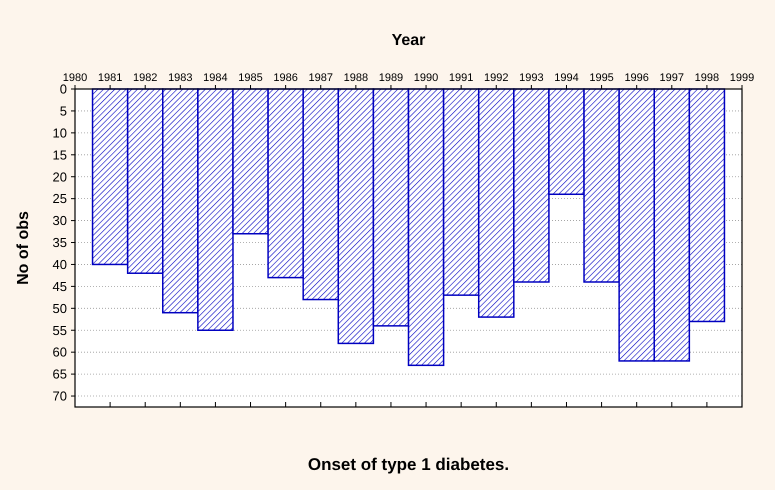  I want to click on x-tick-label: 1994, so click(566, 78).